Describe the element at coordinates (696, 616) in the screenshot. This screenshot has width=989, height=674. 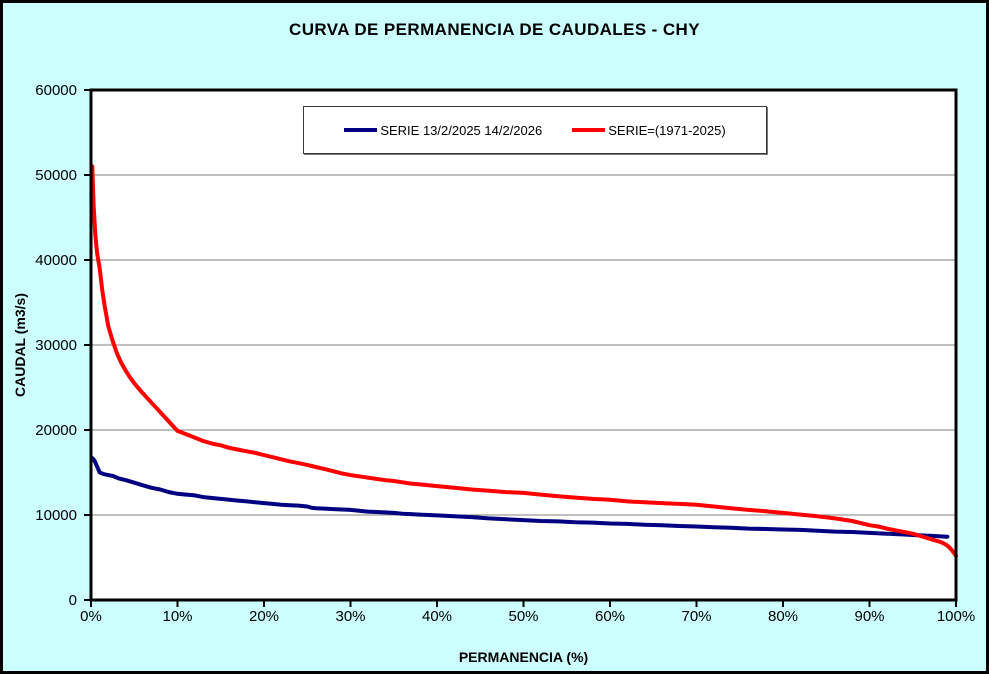
I see `x-tick-label-70%: 70%` at that location.